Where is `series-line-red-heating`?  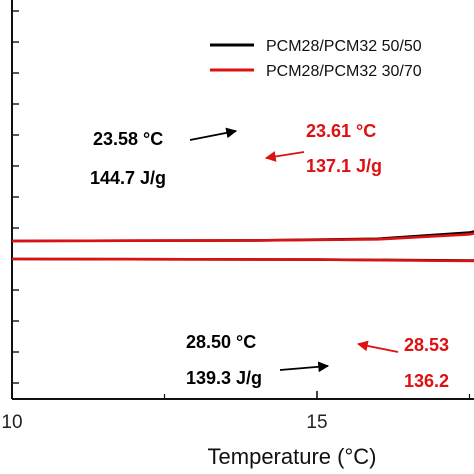
series-line-red-heating is located at coordinates (242, 237).